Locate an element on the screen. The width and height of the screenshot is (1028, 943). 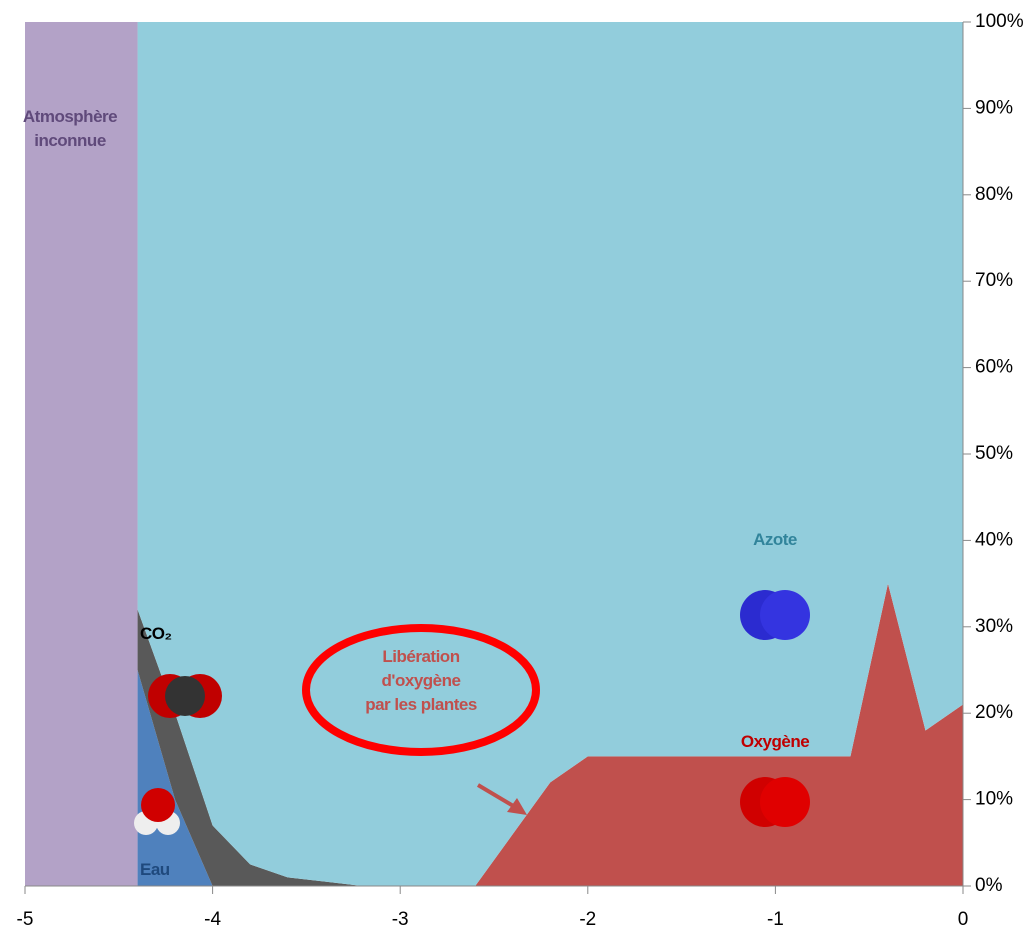
y-tick-label: 90% is located at coordinates (994, 107).